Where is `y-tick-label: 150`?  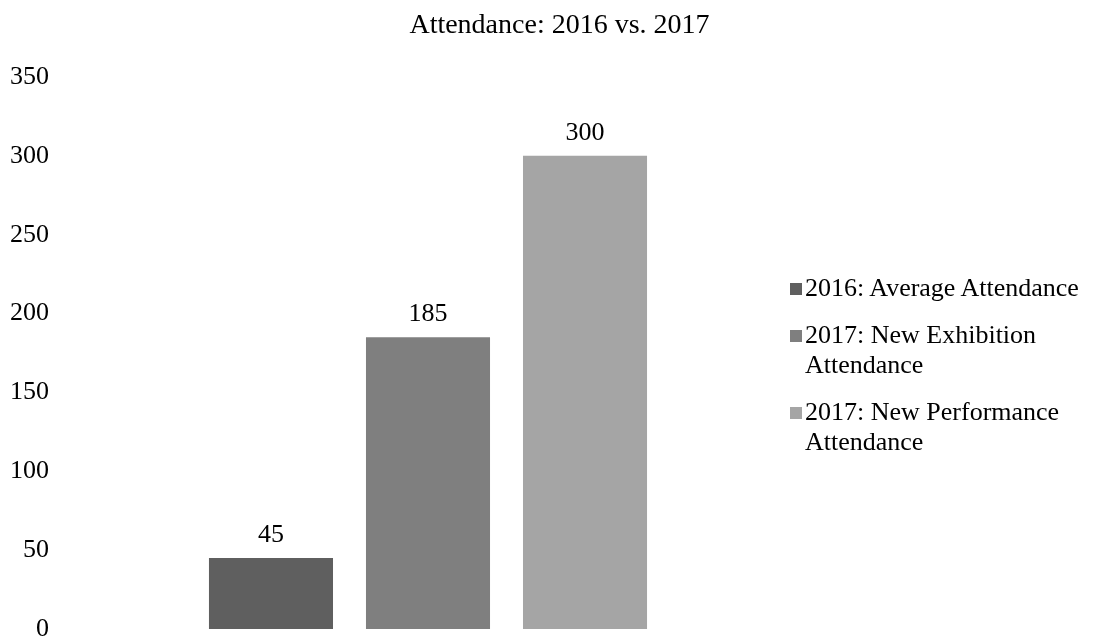
y-tick-label: 150 is located at coordinates (29, 391).